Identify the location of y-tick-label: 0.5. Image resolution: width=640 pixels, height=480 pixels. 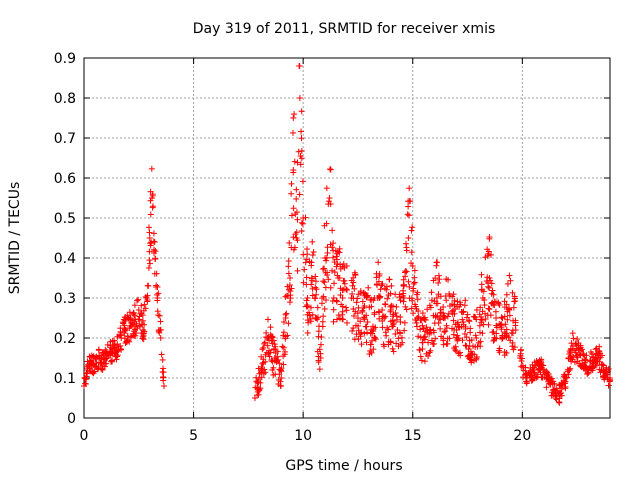
(65, 219).